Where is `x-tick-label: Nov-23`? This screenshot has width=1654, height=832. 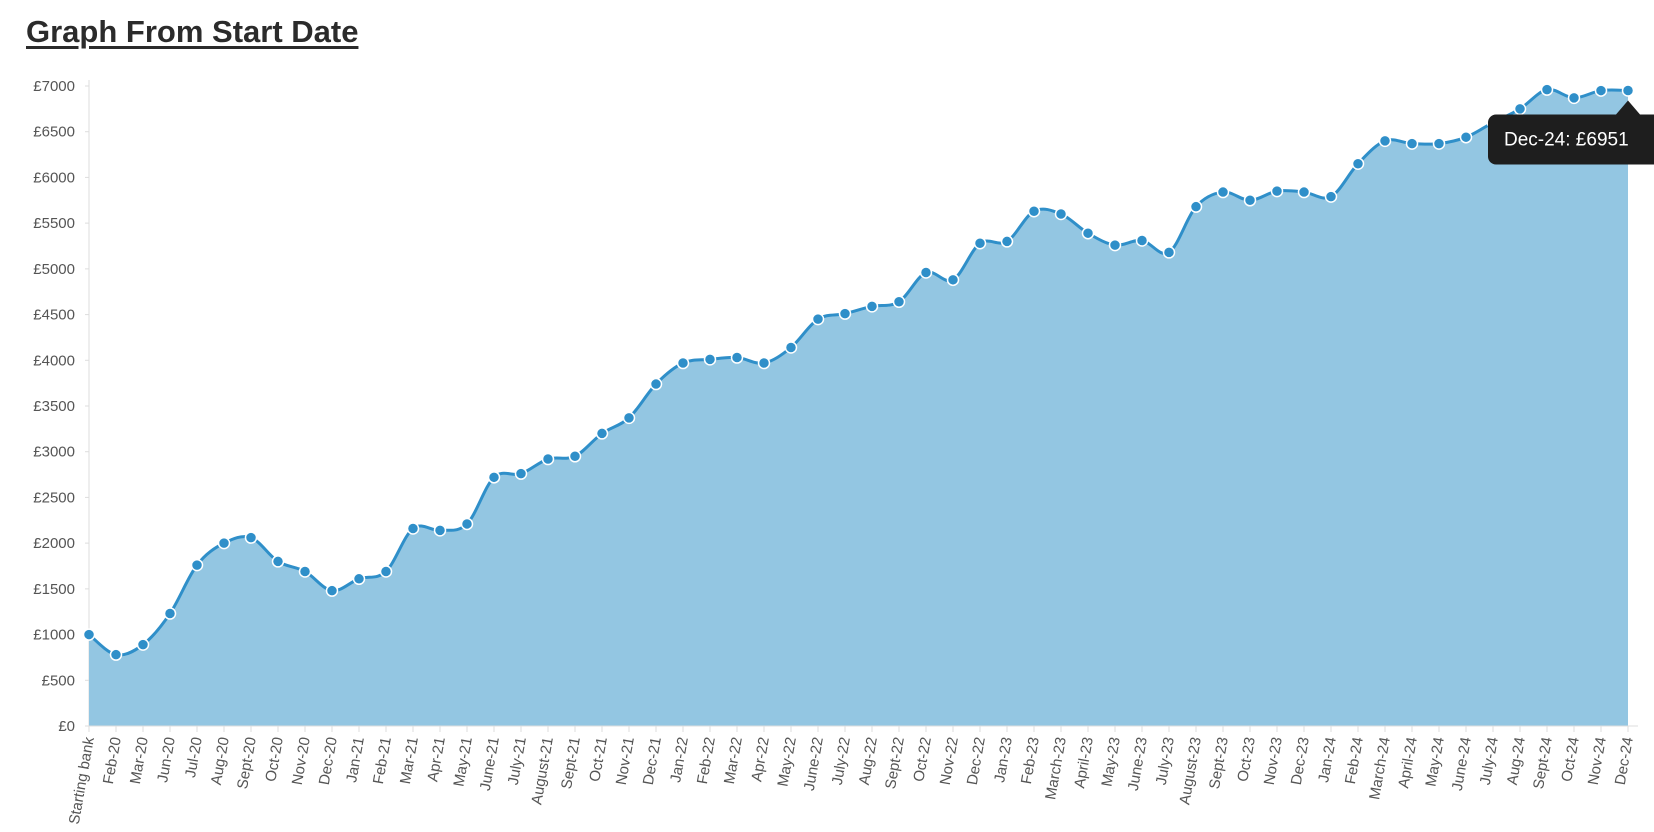 x-tick-label: Nov-23 is located at coordinates (1273, 761).